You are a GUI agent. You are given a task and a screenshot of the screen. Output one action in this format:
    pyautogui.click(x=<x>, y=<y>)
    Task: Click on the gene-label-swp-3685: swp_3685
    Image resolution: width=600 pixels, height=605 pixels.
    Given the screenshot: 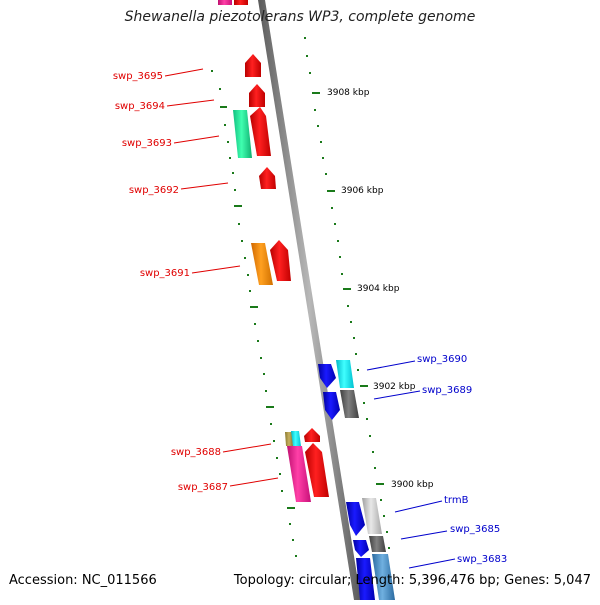 What is the action you would take?
    pyautogui.click(x=475, y=529)
    